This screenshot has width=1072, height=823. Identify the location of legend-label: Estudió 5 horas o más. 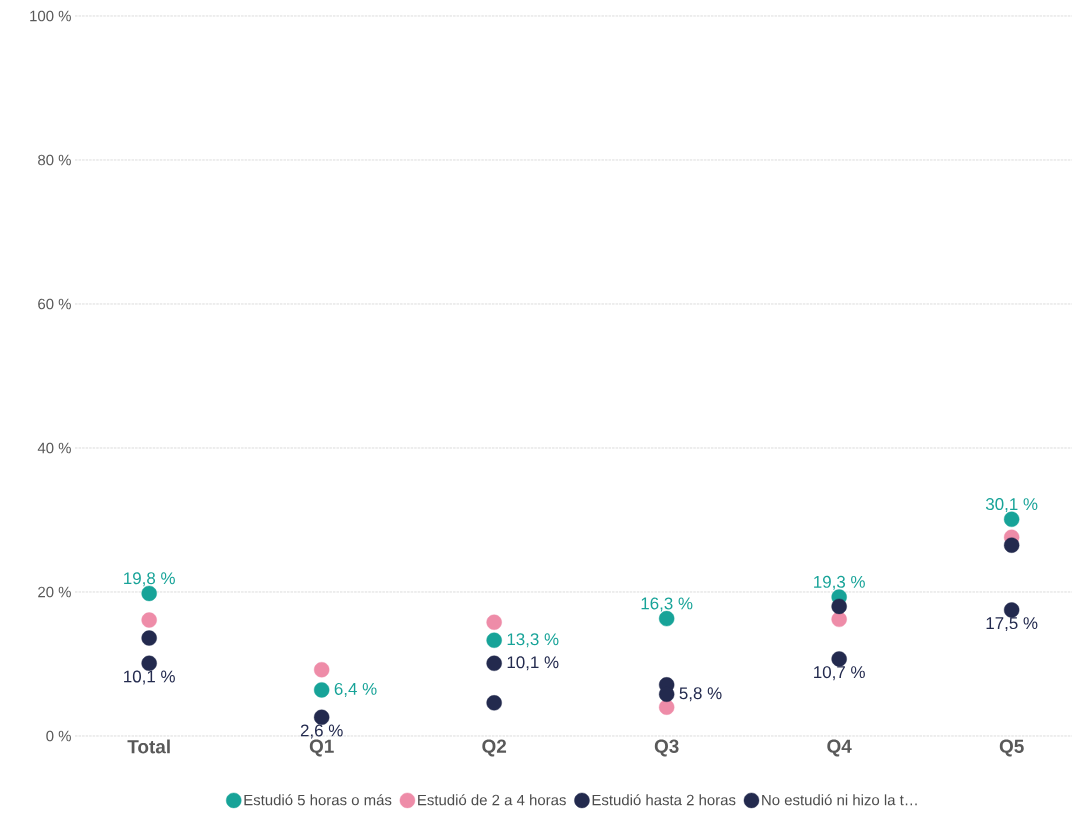
(318, 800).